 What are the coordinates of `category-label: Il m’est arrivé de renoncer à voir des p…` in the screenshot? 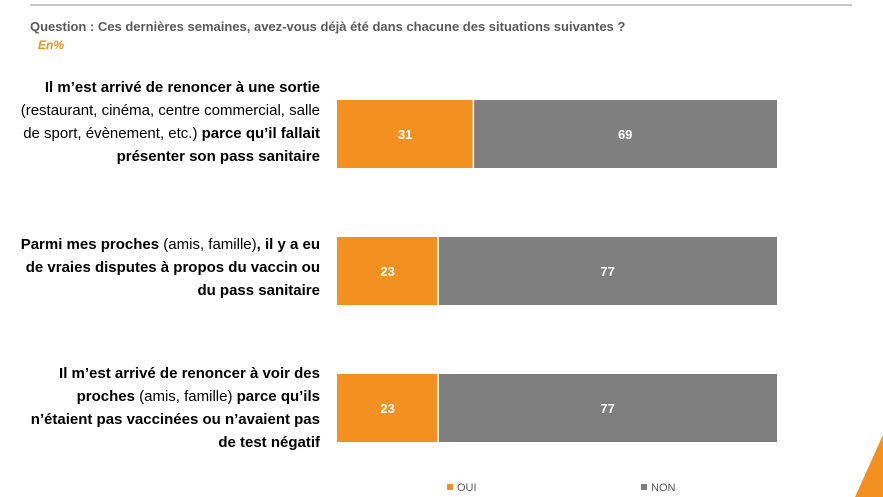 It's located at (170, 408).